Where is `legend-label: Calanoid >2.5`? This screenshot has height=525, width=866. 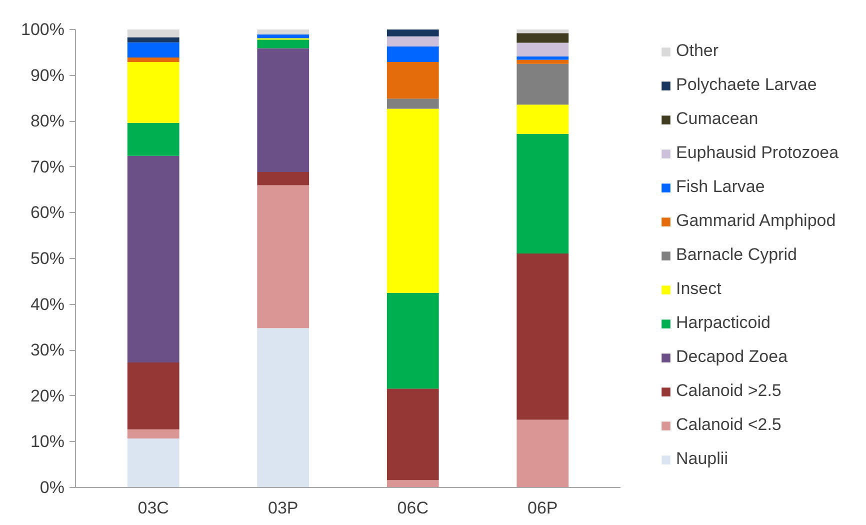
legend-label: Calanoid >2.5 is located at coordinates (729, 391).